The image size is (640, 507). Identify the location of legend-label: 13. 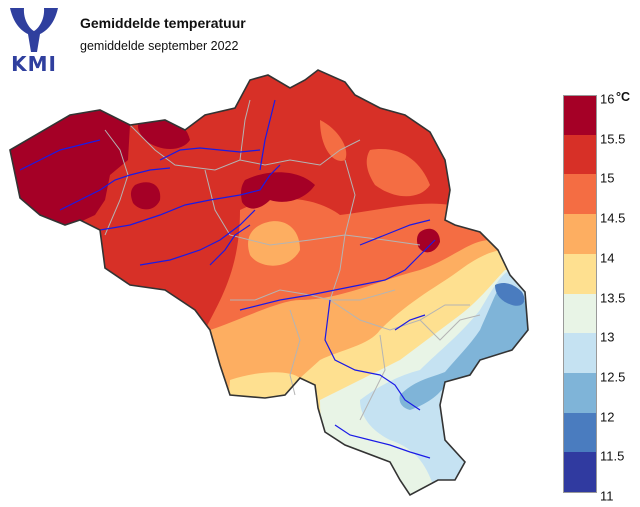
(607, 337).